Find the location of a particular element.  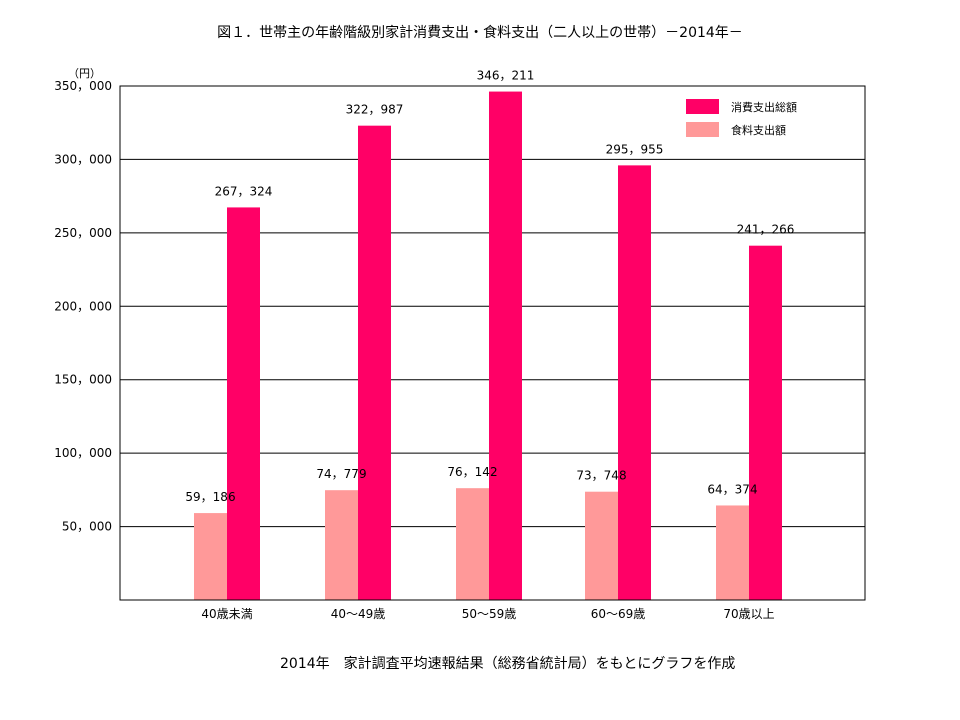

data-label-total-consumption: 295，955 is located at coordinates (635, 149).